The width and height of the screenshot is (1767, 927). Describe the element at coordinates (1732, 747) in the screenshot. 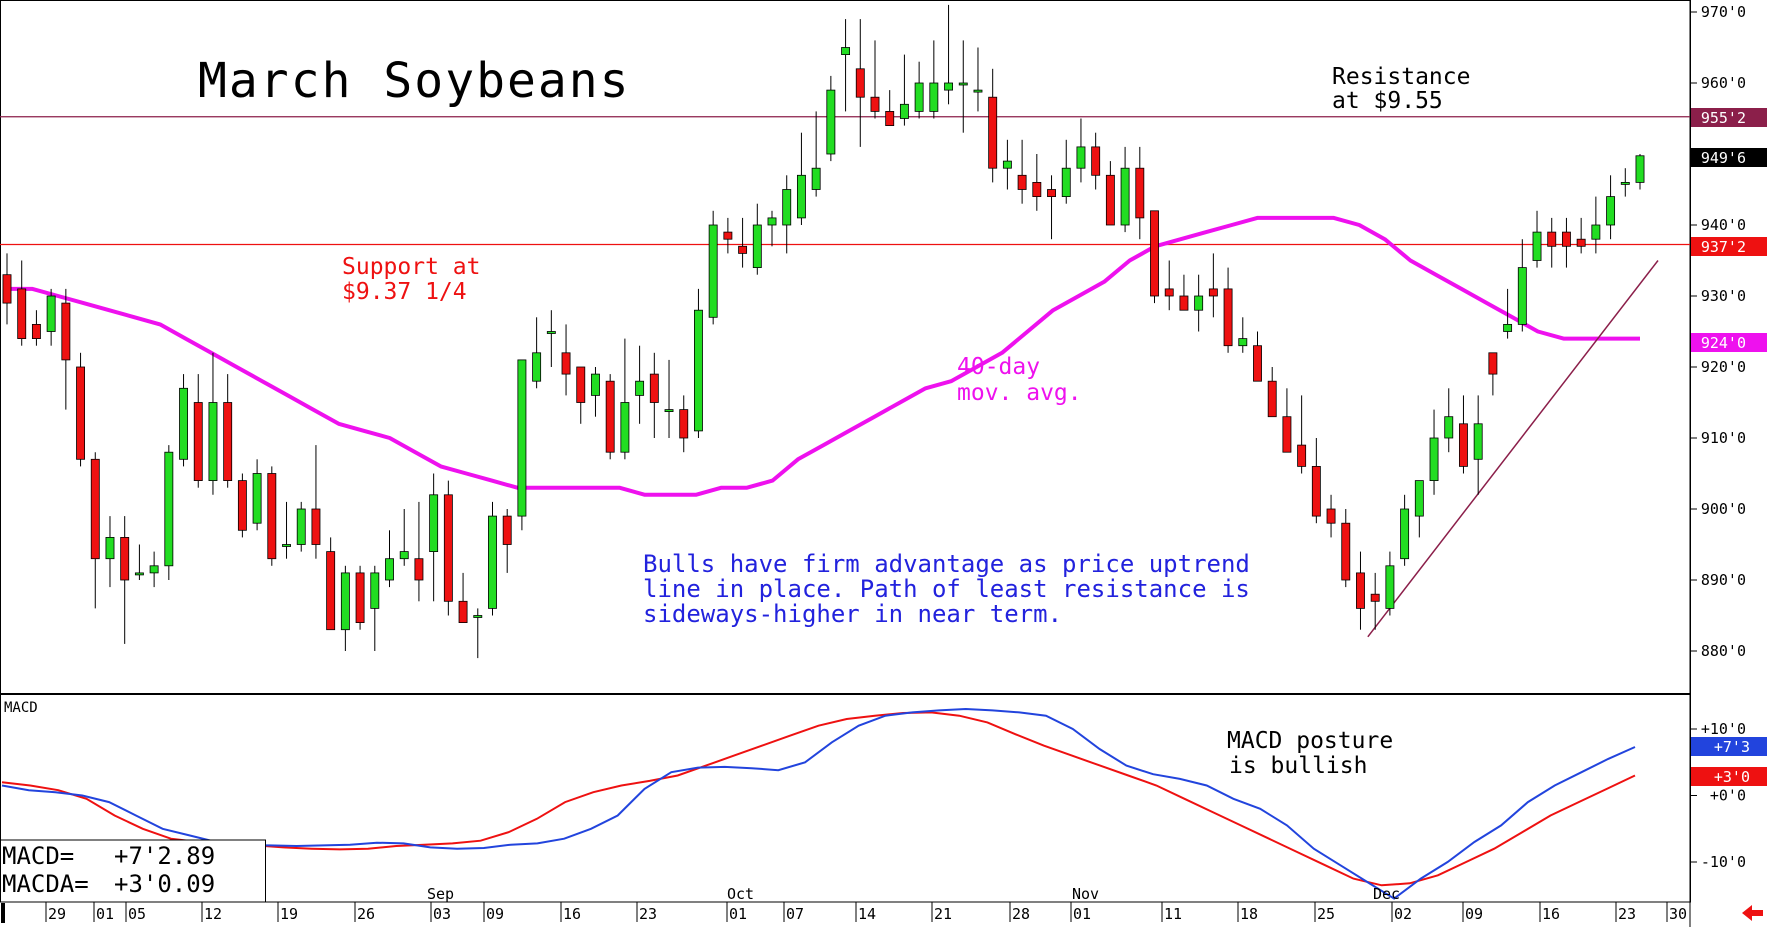

I see `macd-badge-text: +7'3` at that location.